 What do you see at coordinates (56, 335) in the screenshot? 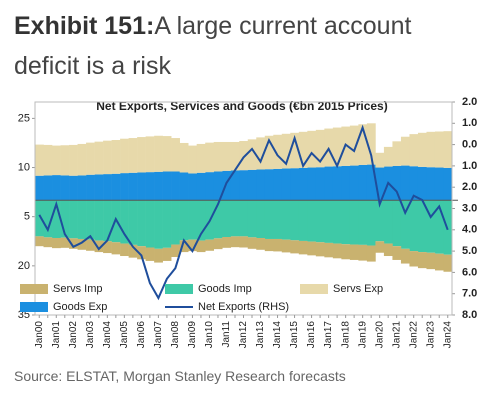
I see `x-tick-label: Jan01` at bounding box center [56, 335].